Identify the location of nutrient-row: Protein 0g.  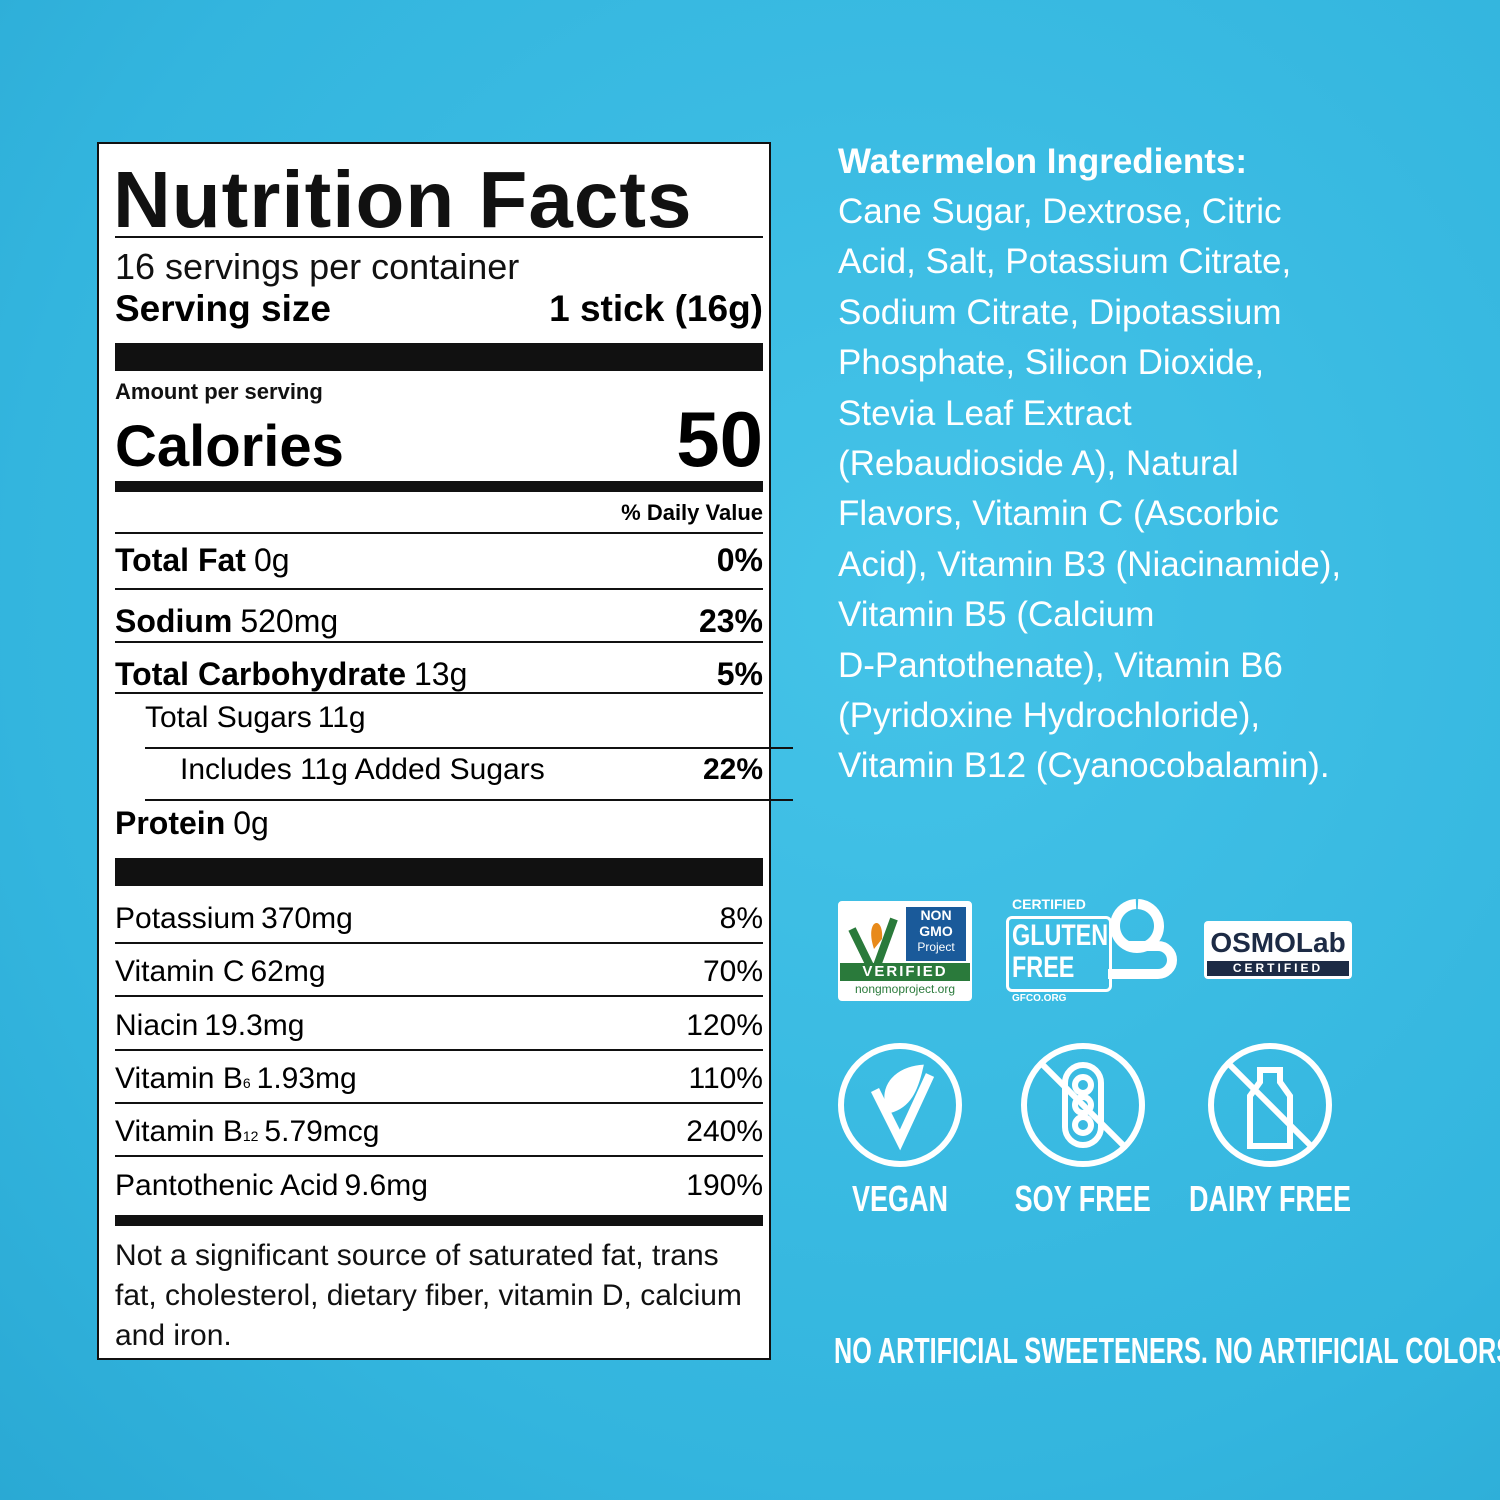
(439, 823).